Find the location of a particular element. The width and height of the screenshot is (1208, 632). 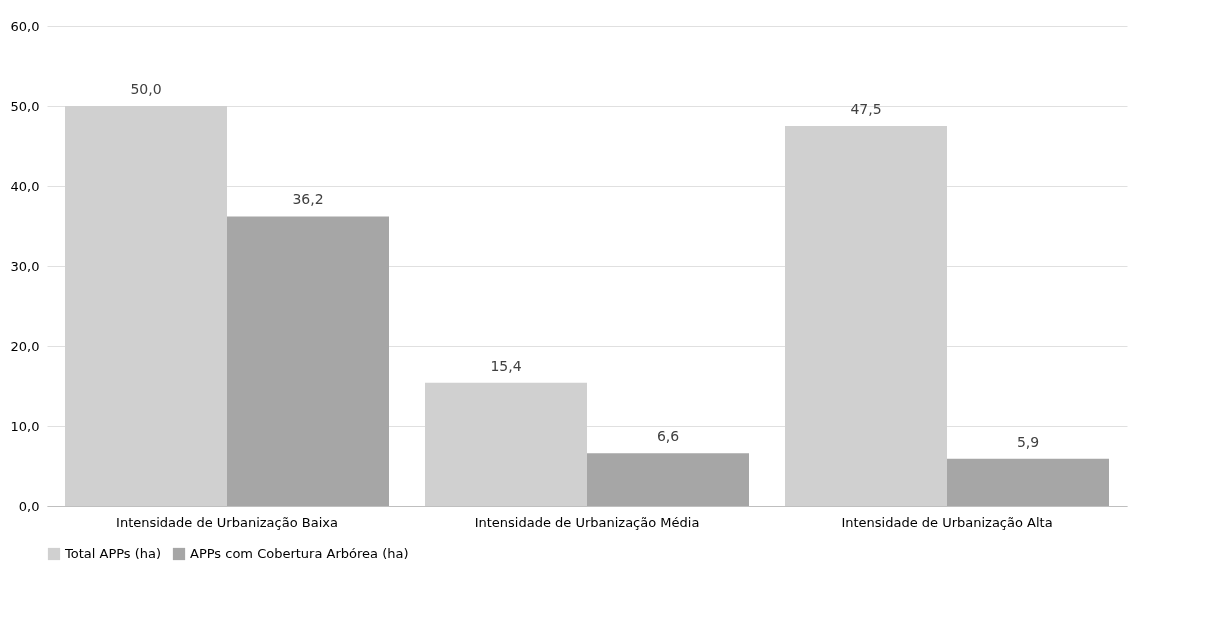

data-label: 47,5 is located at coordinates (866, 109).